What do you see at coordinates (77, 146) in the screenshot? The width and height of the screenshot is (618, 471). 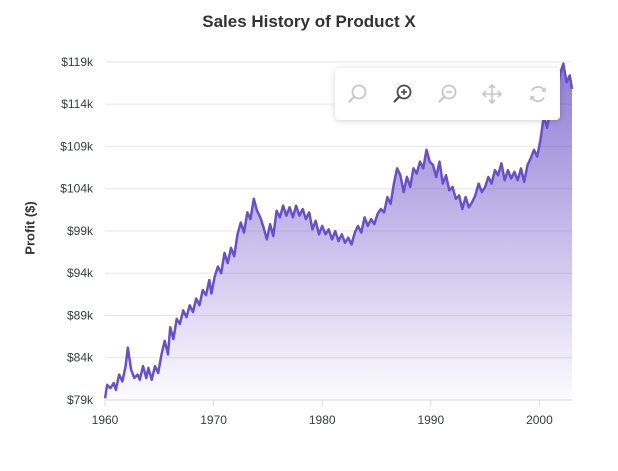 I see `y-tick-label: $109k` at bounding box center [77, 146].